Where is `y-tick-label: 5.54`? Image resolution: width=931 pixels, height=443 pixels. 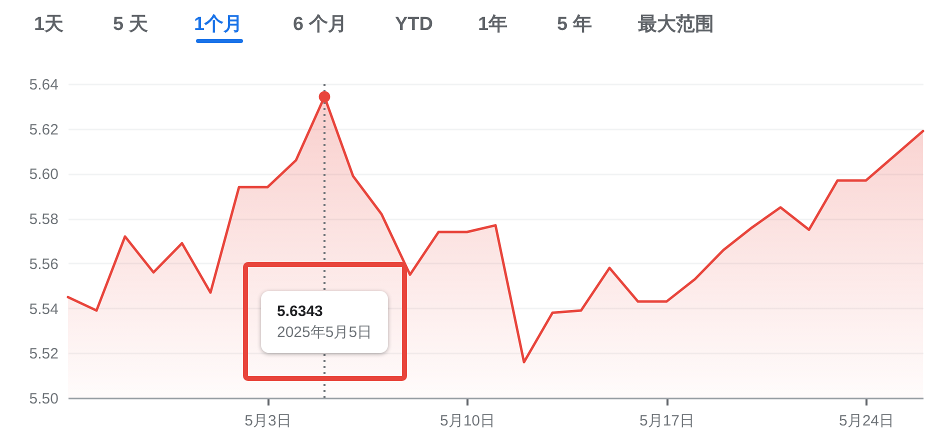 y-tick-label: 5.54 is located at coordinates (43, 309).